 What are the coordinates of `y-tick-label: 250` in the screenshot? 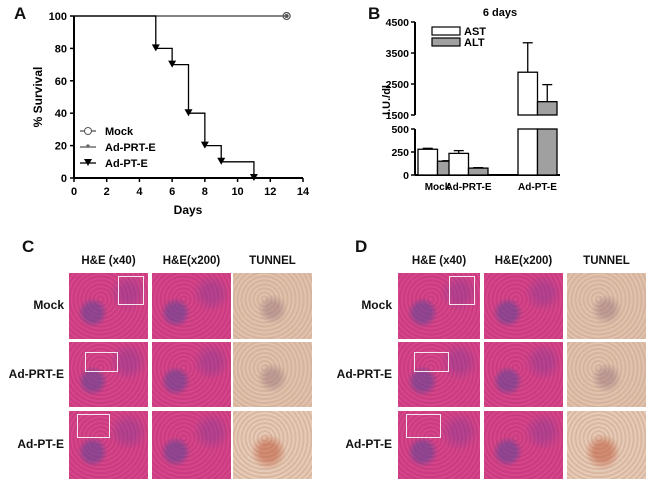 It's located at (400, 153).